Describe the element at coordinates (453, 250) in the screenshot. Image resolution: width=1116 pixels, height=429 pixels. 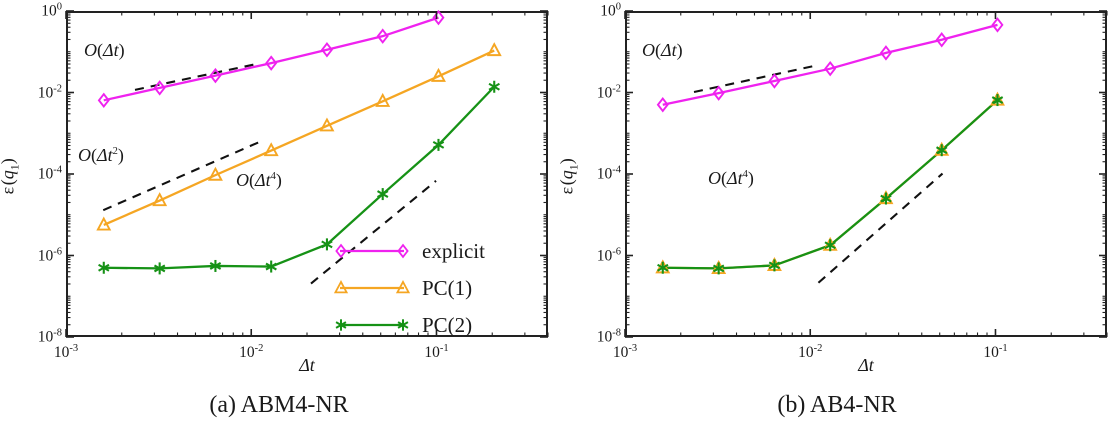
I see `legend-label-explicit: explicit` at that location.